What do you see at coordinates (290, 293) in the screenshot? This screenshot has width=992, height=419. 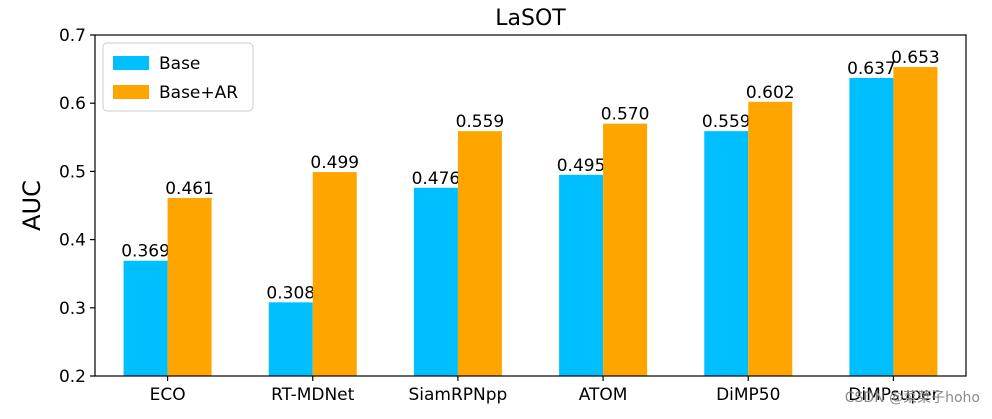 I see `bar-value-label: 0.308` at bounding box center [290, 293].